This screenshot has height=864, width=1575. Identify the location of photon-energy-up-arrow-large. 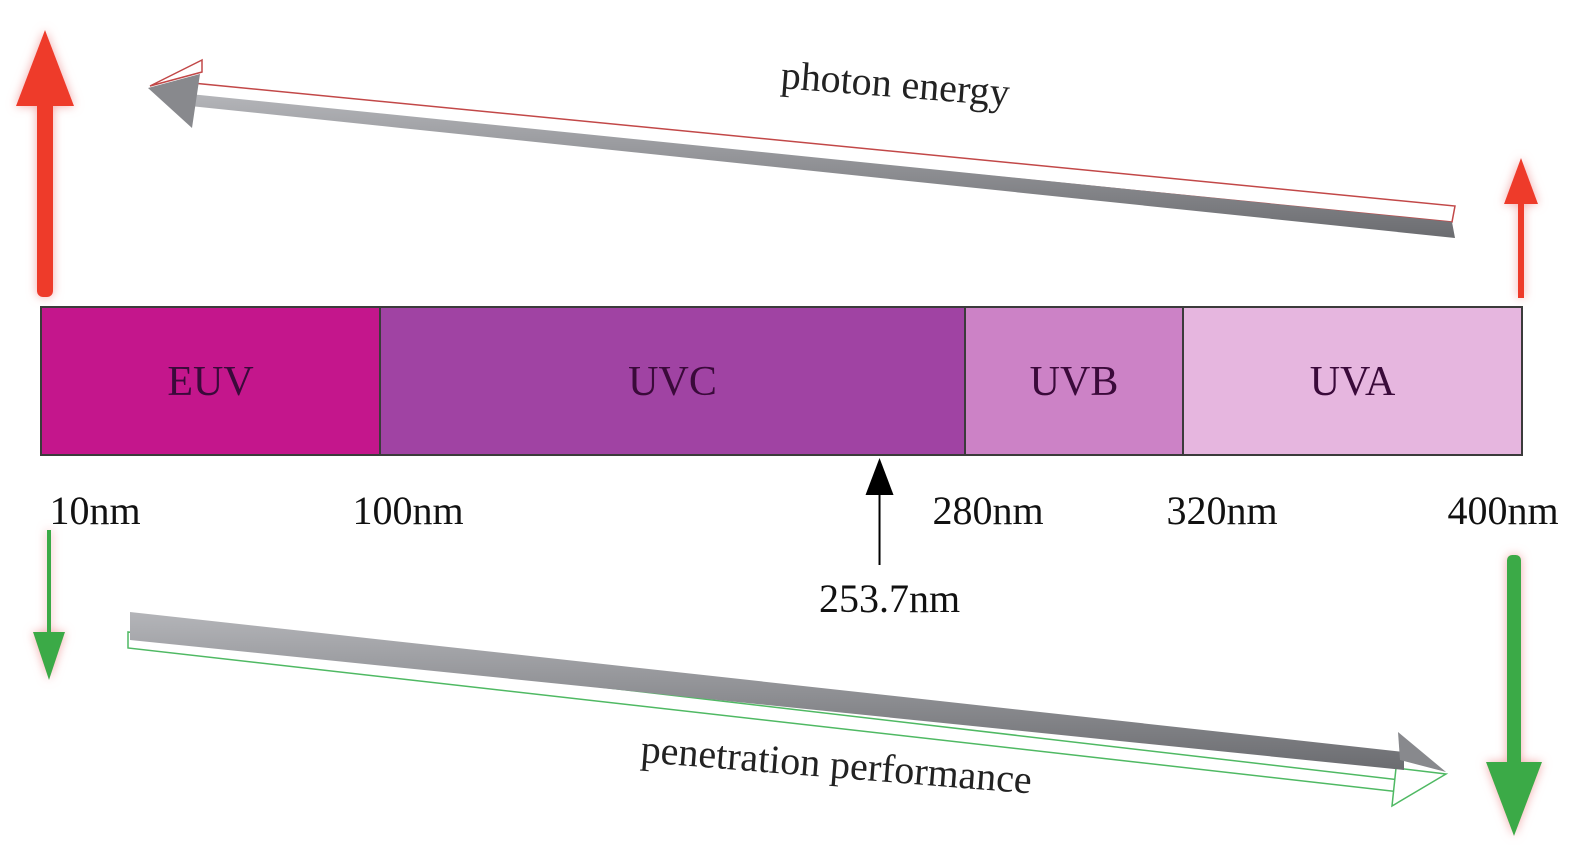
(45, 163).